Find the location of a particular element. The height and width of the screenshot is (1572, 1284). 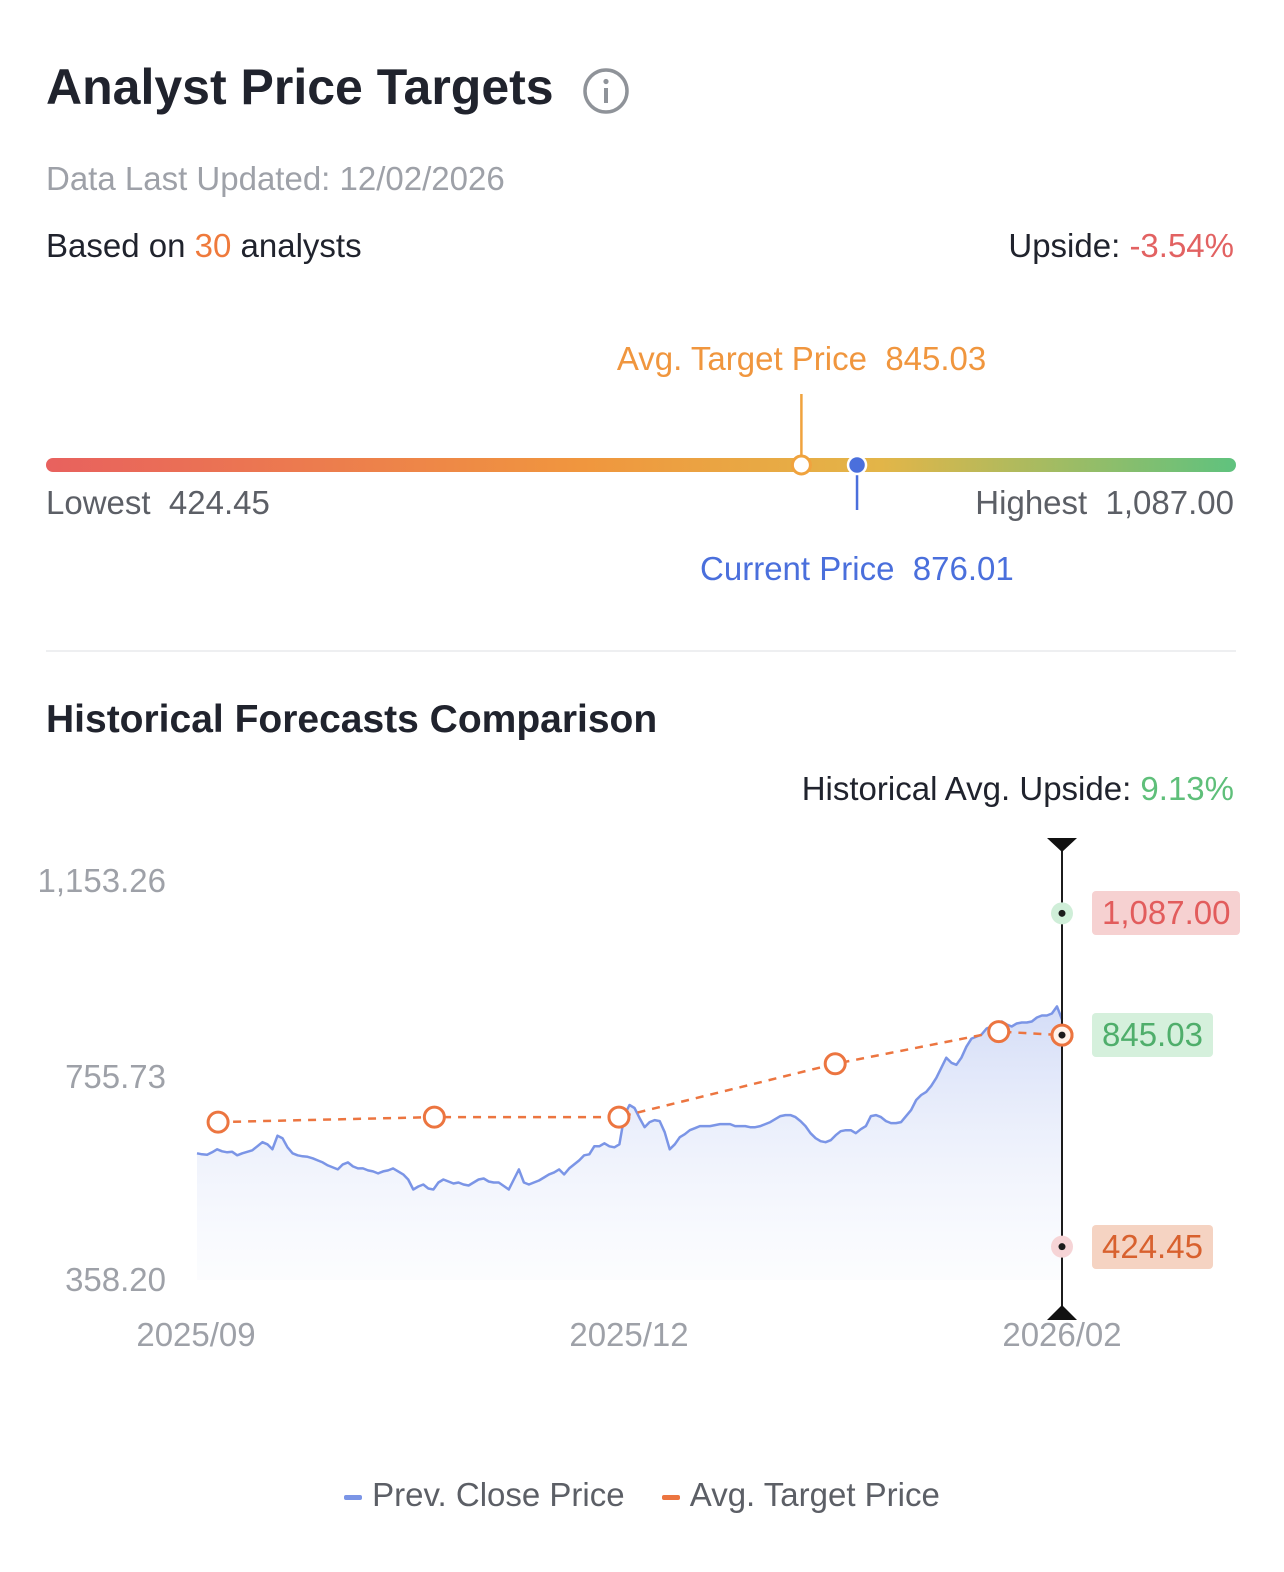

current-price-value: 876.01 is located at coordinates (963, 568).